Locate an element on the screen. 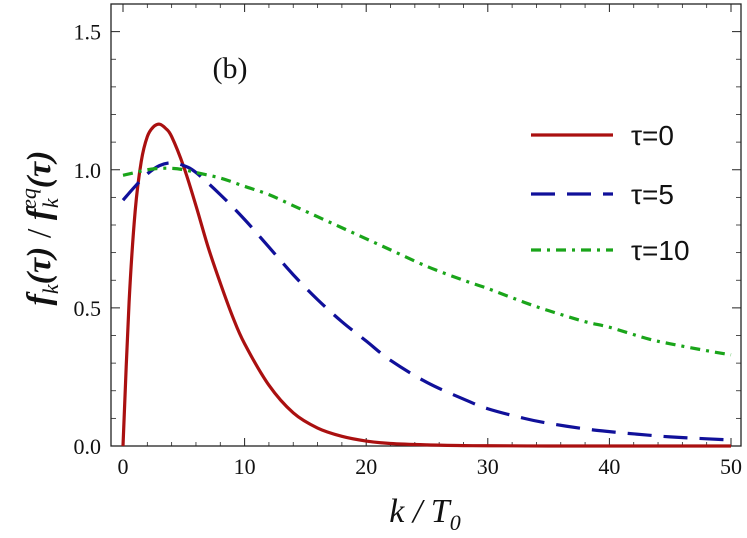 Image resolution: width=747 pixels, height=538 pixels. x-tick-label: 40 is located at coordinates (609, 466).